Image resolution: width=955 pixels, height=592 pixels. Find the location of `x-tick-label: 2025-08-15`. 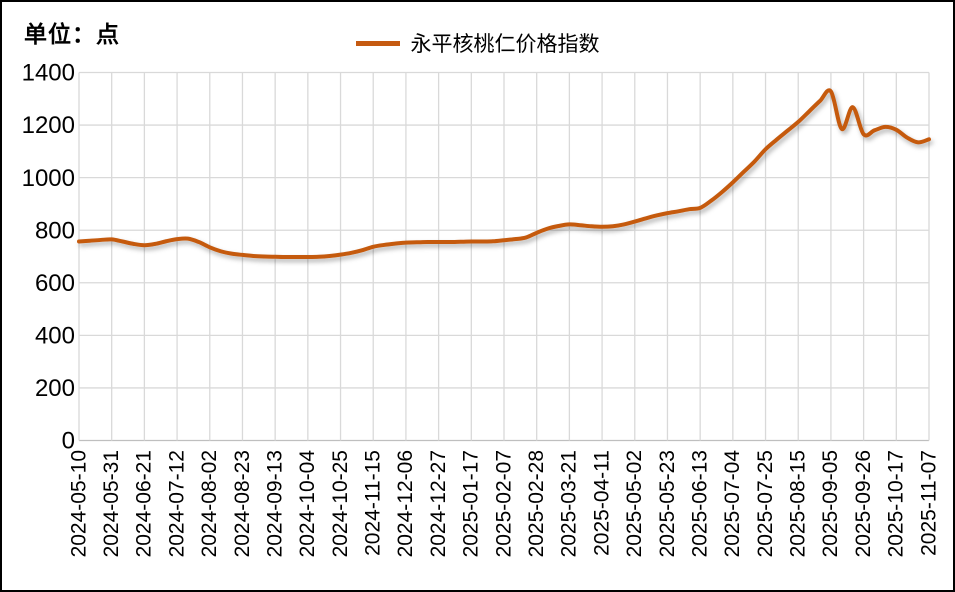

x-tick-label: 2025-08-15 is located at coordinates (798, 503).